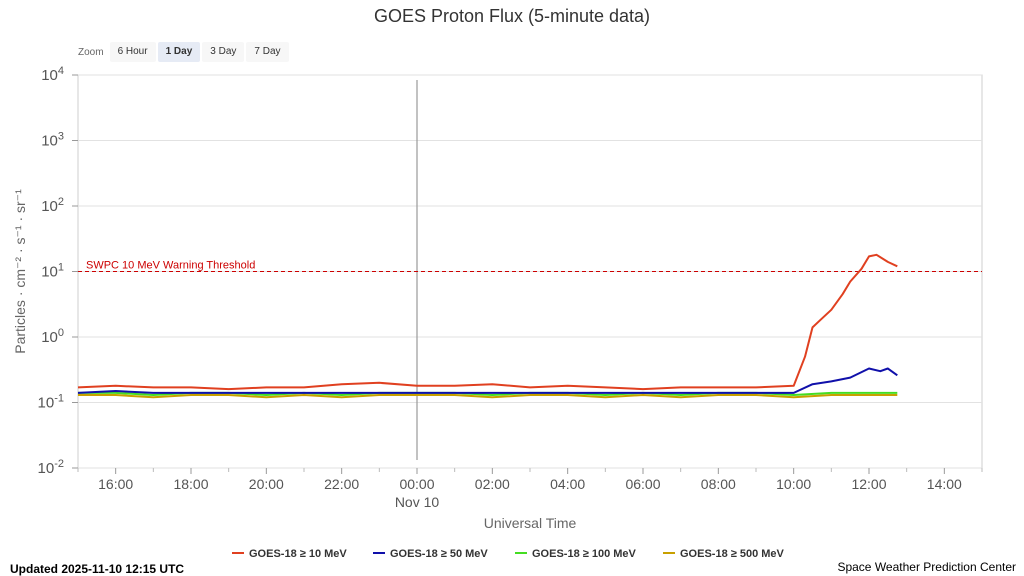 The image size is (1024, 576). What do you see at coordinates (926, 567) in the screenshot?
I see `credit-text: Space Weather Prediction Center` at bounding box center [926, 567].